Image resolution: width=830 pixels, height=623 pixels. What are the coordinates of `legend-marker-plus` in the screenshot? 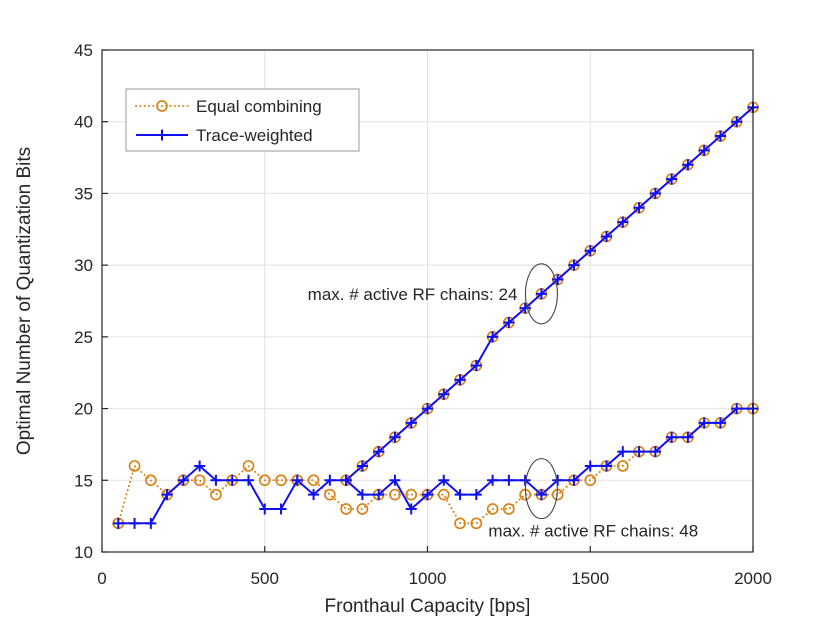 It's located at (162, 135).